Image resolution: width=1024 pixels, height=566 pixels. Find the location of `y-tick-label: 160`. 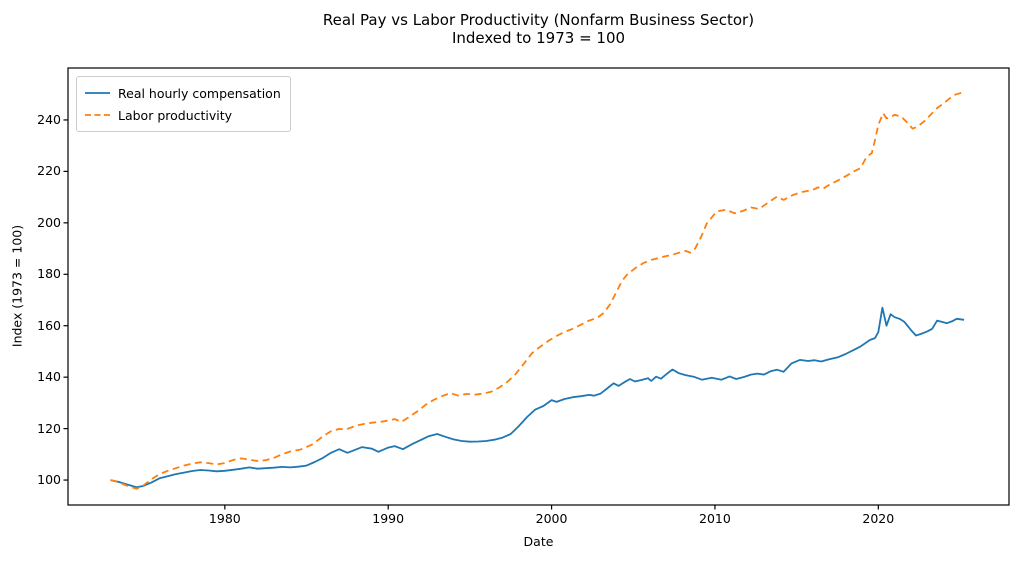

y-tick-label: 160 is located at coordinates (49, 325).